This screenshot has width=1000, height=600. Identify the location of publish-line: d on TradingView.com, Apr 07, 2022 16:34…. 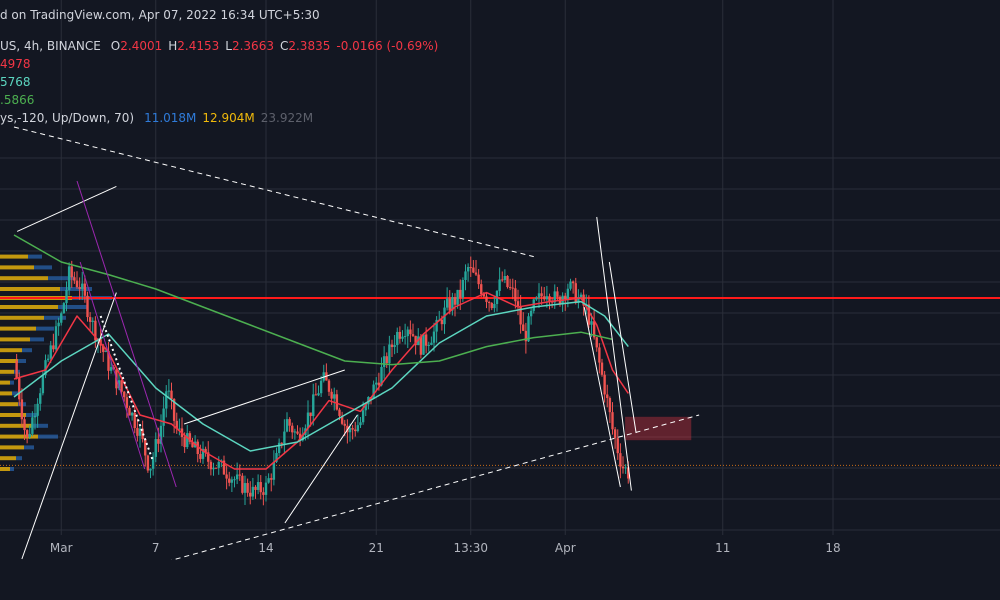
(163, 15).